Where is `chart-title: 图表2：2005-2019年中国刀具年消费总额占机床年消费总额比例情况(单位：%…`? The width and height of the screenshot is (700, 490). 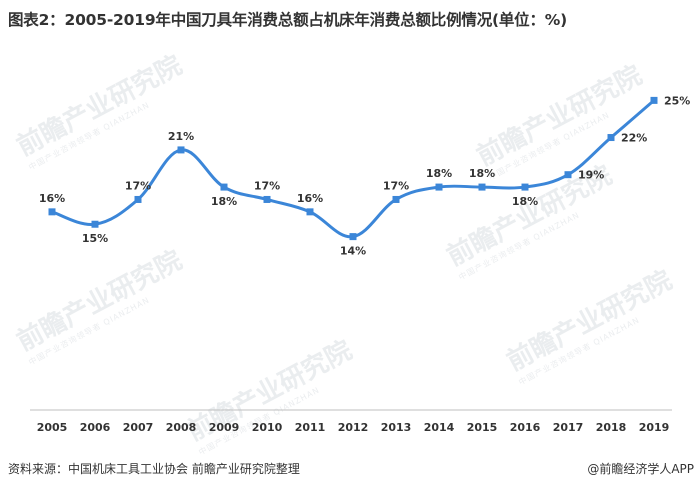 chart-title: 图表2：2005-2019年中国刀具年消费总额占机床年消费总额比例情况(单位：%… is located at coordinates (287, 20).